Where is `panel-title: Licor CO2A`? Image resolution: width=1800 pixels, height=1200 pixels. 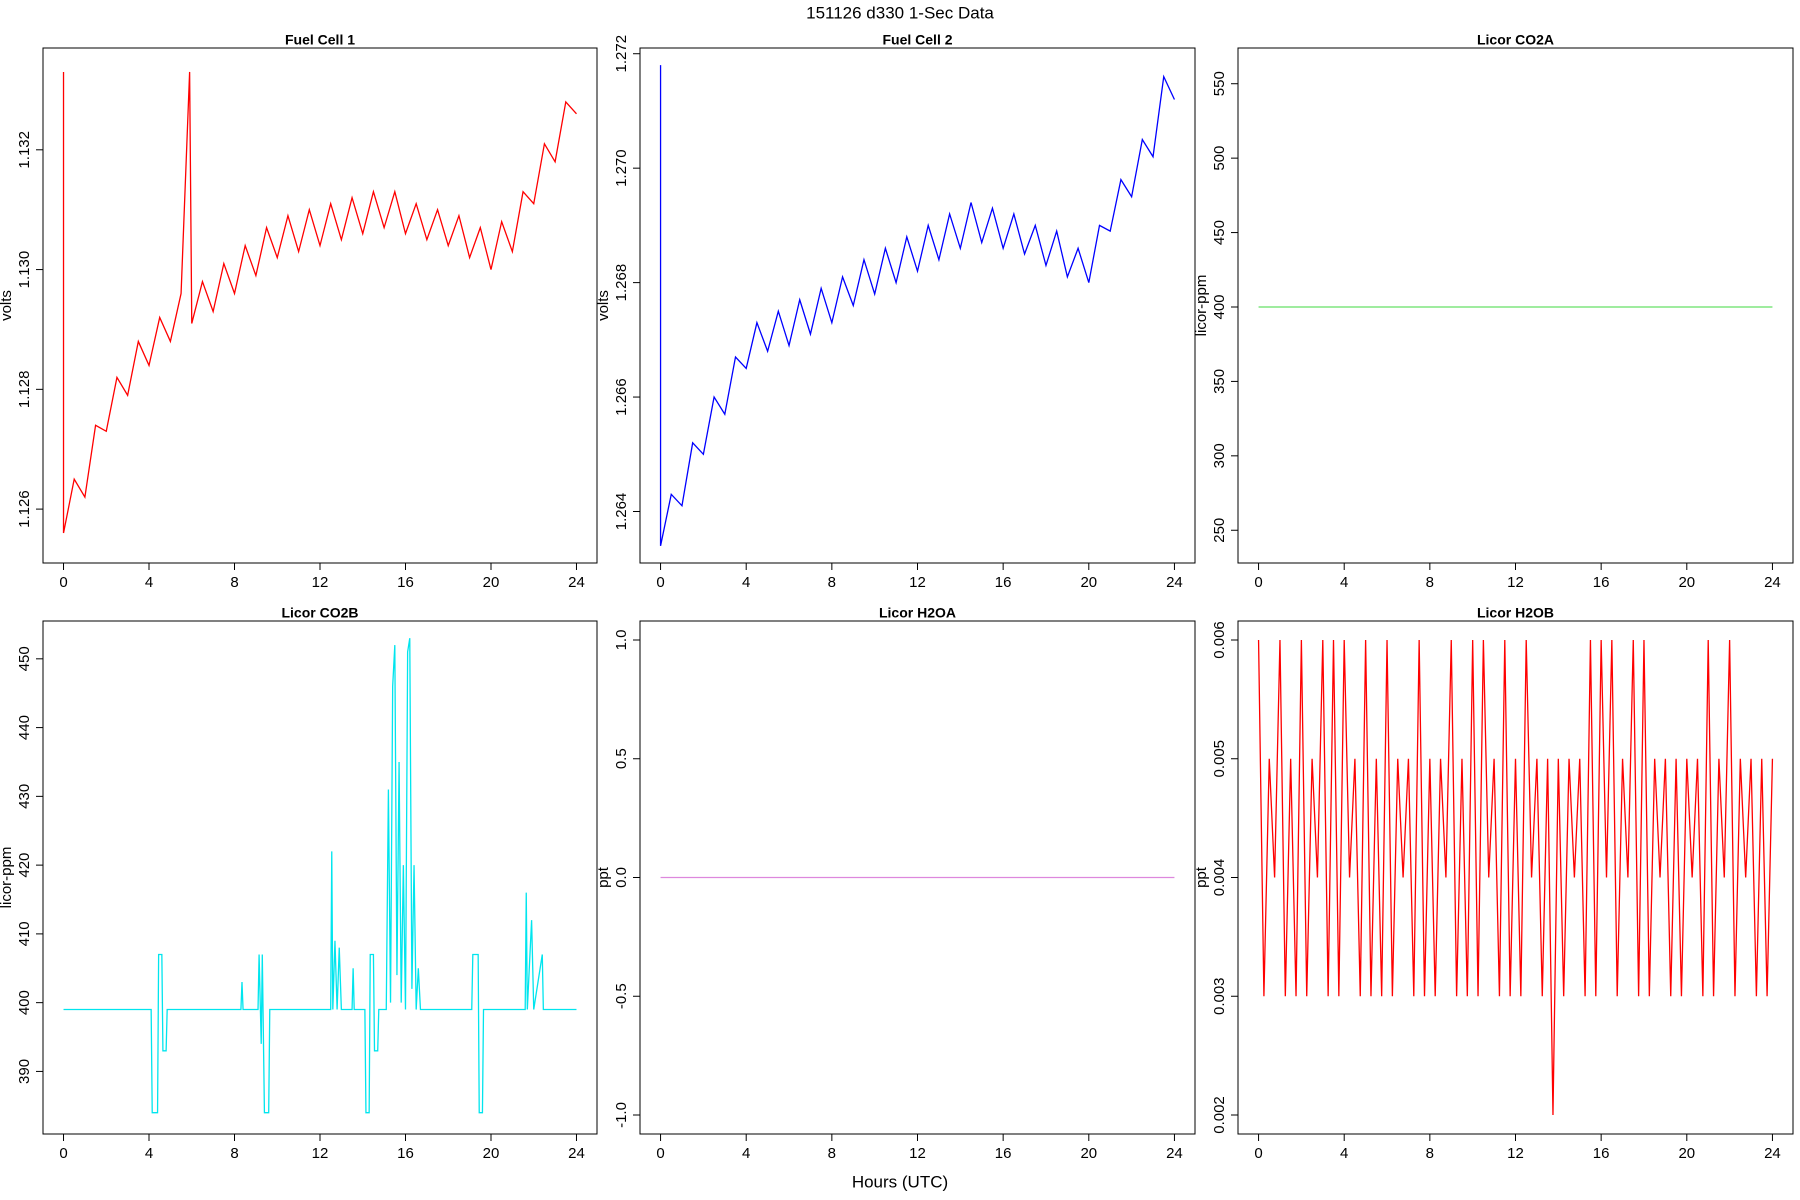 panel-title: Licor CO2A is located at coordinates (1515, 40).